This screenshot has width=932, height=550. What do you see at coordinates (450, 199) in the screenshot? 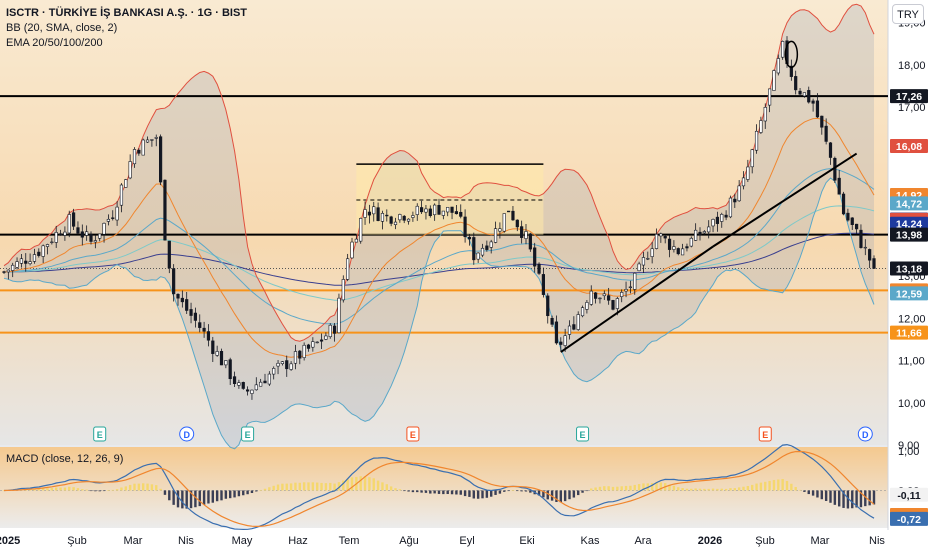
I see `range-rectangle` at bounding box center [450, 199].